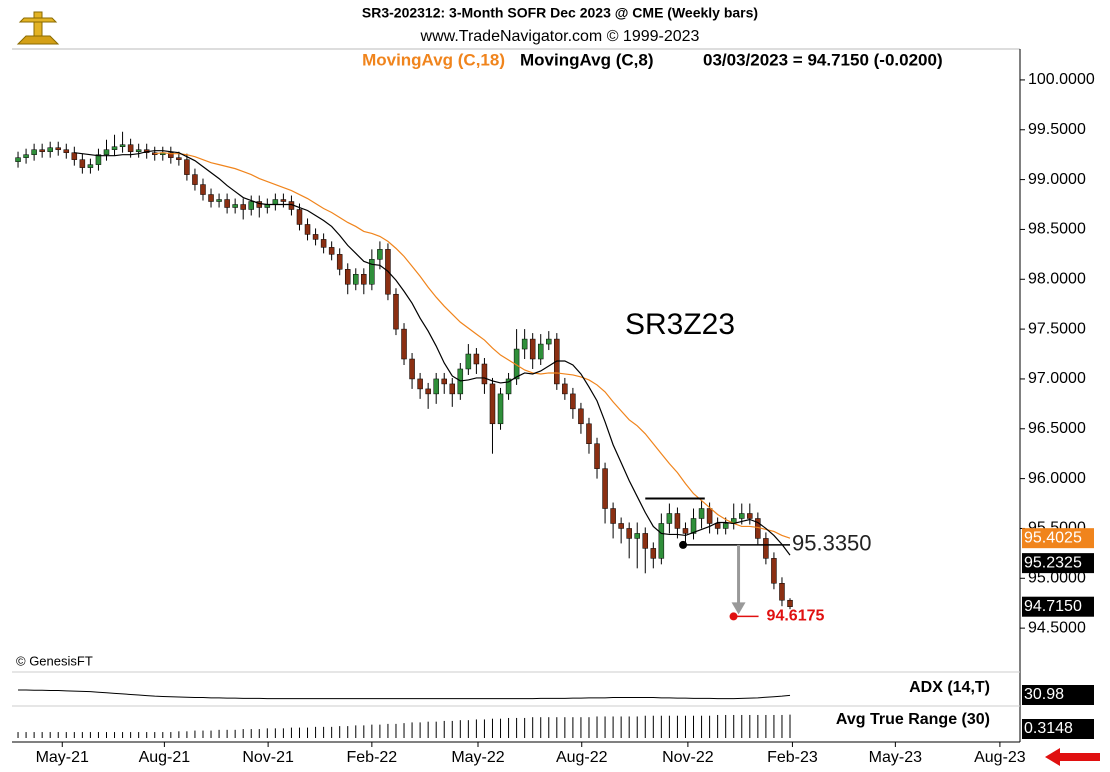 The height and width of the screenshot is (772, 1110). Describe the element at coordinates (582, 757) in the screenshot. I see `x-tick-label: Aug-22` at that location.